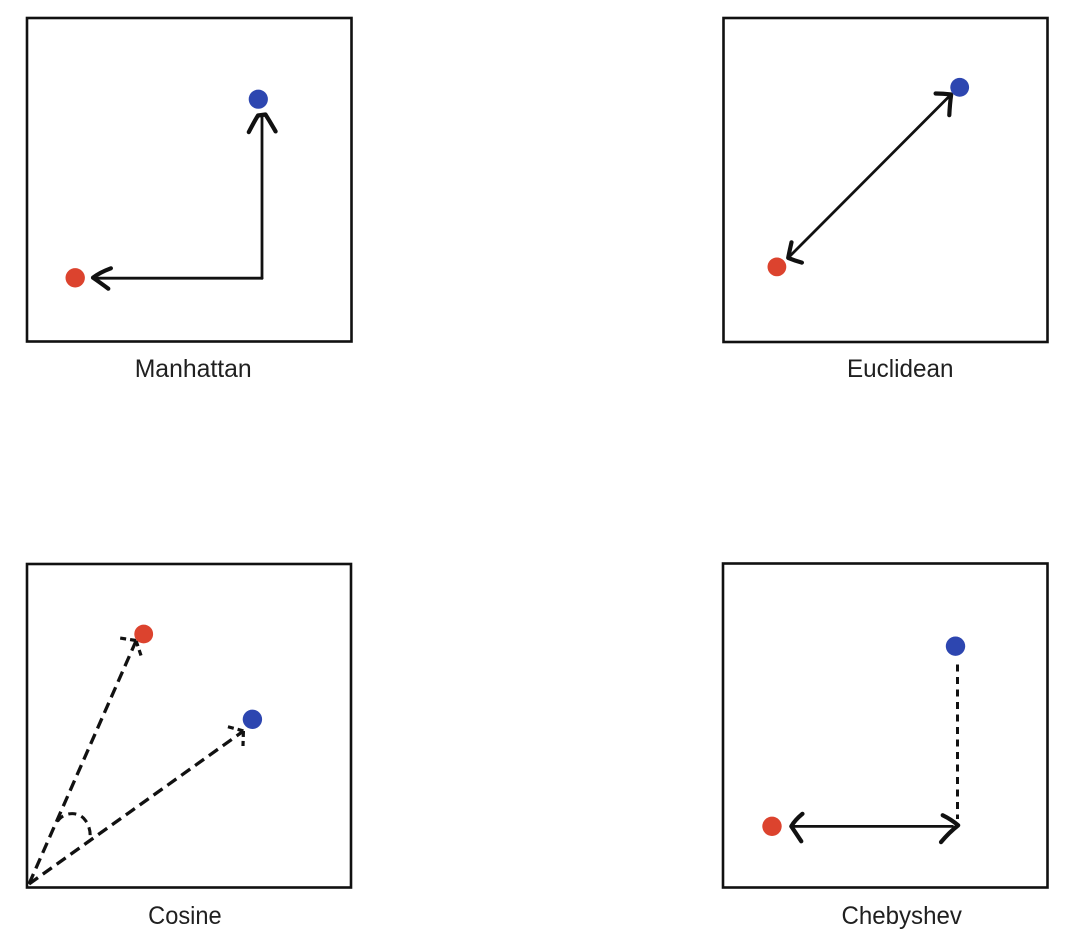  Describe the element at coordinates (193, 369) in the screenshot. I see `svg-text: Manhattan` at that location.